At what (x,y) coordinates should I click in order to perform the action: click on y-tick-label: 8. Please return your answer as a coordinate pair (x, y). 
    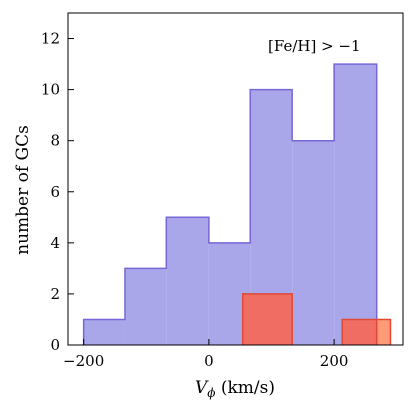
    Looking at the image, I should click on (55, 141).